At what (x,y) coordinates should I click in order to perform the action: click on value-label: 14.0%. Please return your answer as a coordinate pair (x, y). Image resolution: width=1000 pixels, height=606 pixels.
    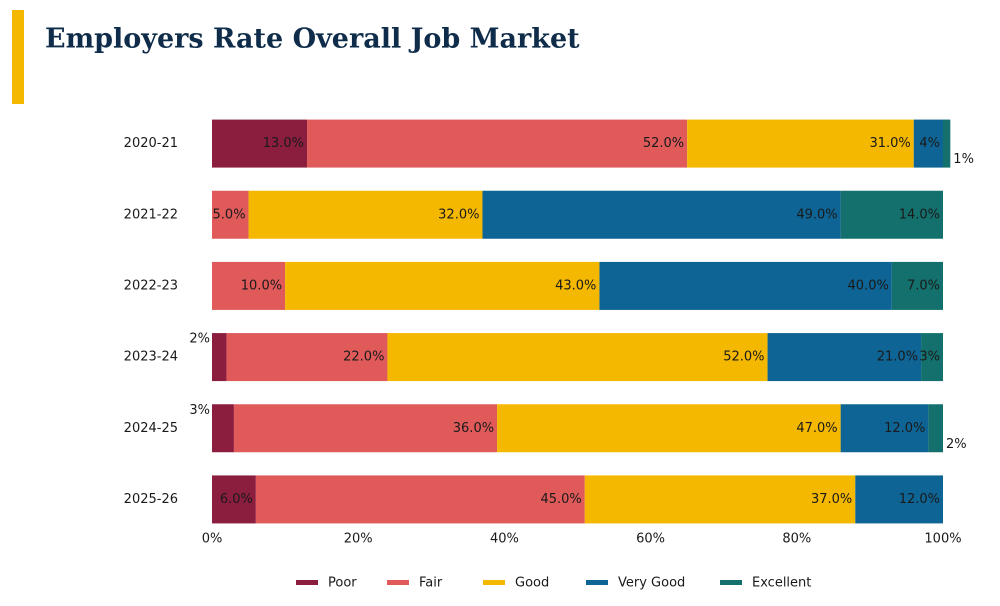
    Looking at the image, I should click on (919, 214).